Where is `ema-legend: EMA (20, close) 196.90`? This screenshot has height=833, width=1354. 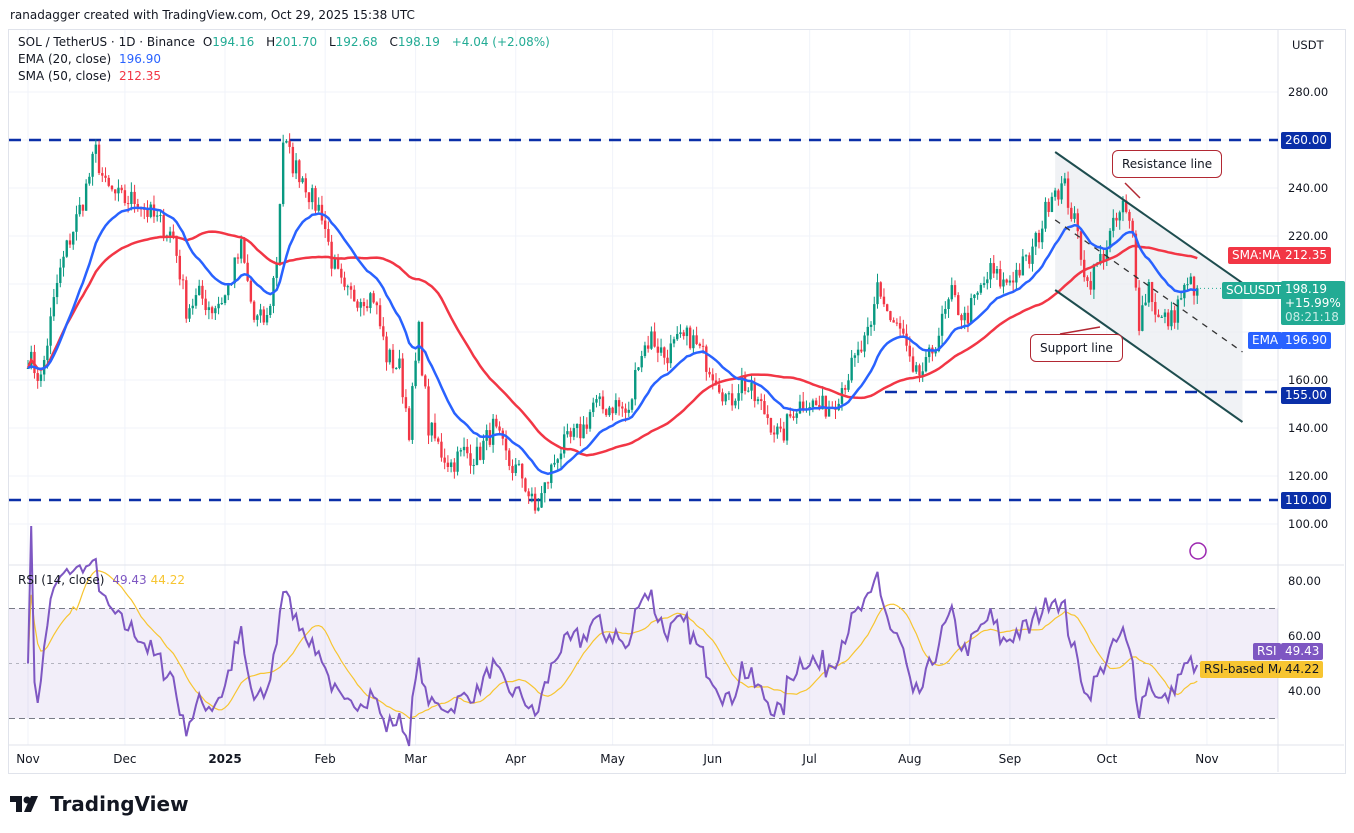 ema-legend: EMA (20, close) 196.90 is located at coordinates (91, 59).